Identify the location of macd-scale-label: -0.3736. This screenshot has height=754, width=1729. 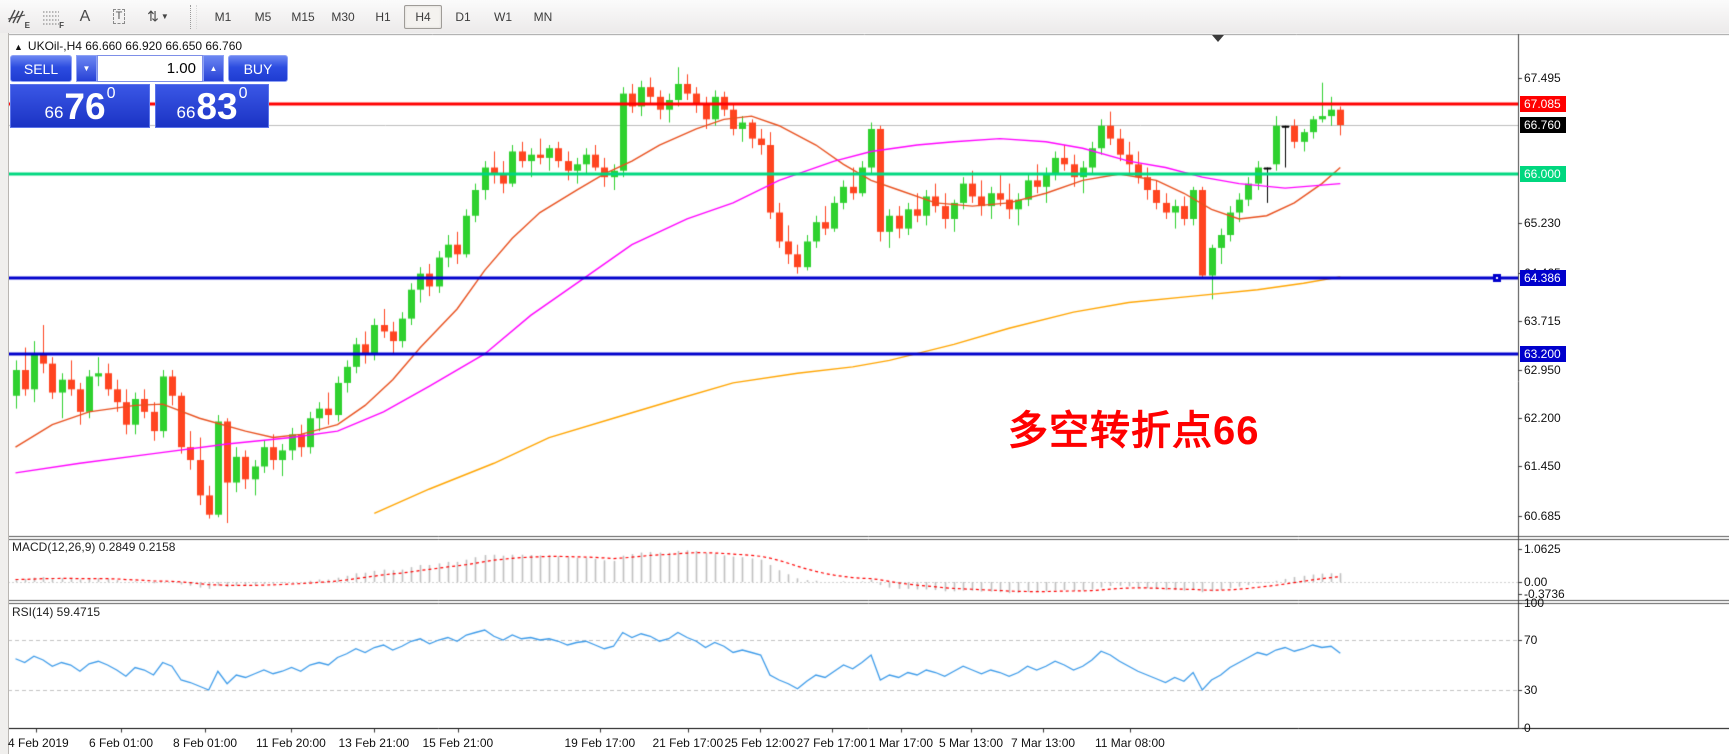
(1544, 593).